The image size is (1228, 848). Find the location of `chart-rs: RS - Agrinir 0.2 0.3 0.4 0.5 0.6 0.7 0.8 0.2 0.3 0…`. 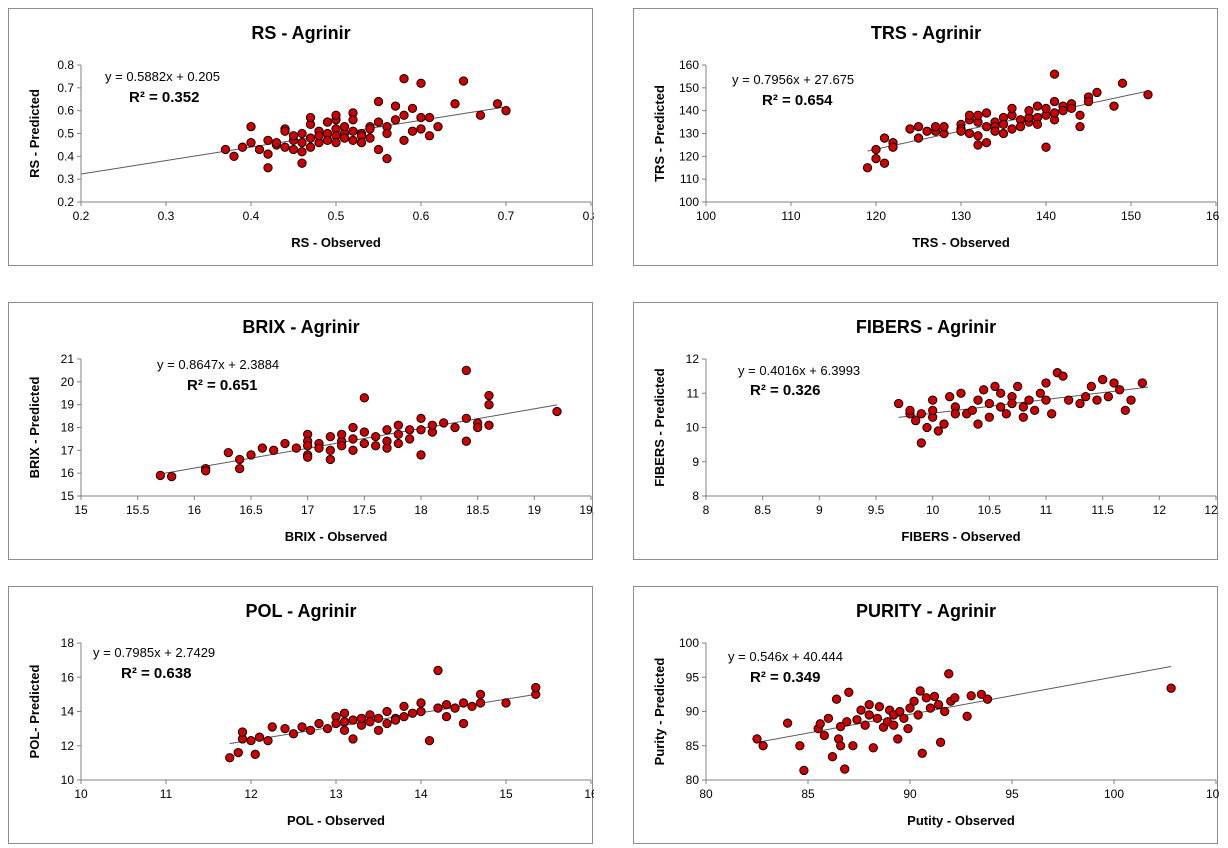

chart-rs: RS - Agrinir 0.2 0.3 0.4 0.5 0.6 0.7 0.8 0.2 0.3 0… is located at coordinates (301, 137).